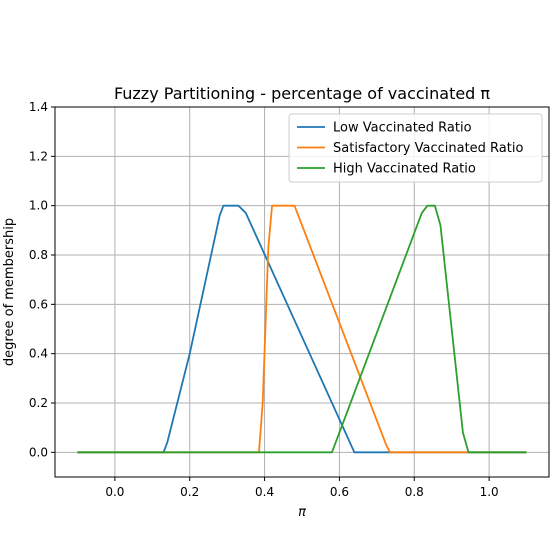 This screenshot has width=557, height=557. Describe the element at coordinates (9, 292) in the screenshot. I see `y-axis-label: degree of membership` at that location.